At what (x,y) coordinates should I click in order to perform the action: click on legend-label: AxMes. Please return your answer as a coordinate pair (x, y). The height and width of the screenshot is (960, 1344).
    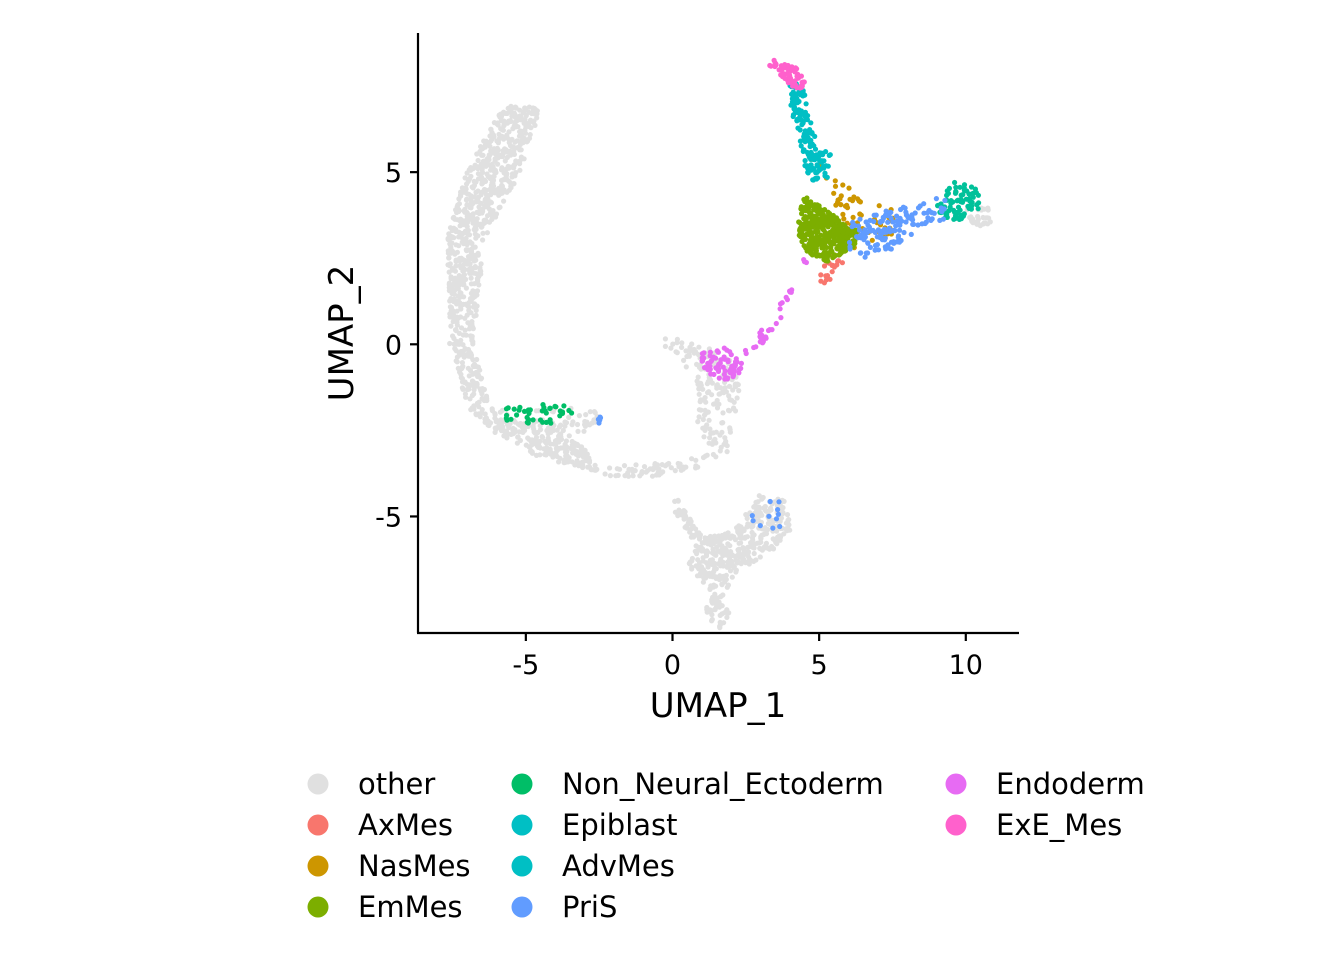
    Looking at the image, I should click on (405, 825).